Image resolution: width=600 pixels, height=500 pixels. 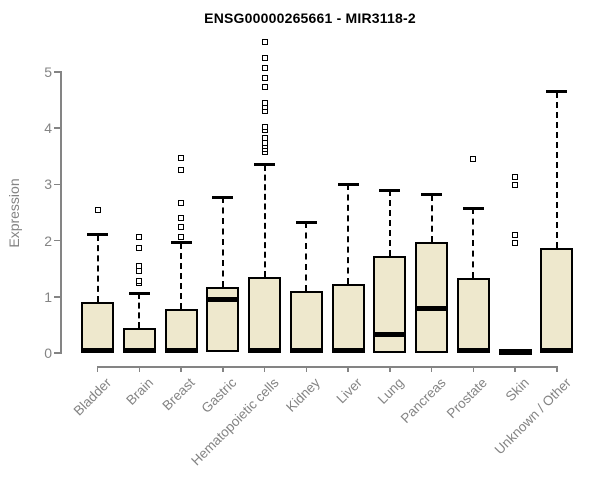 I want to click on x-category-label: Lung, so click(x=390, y=391).